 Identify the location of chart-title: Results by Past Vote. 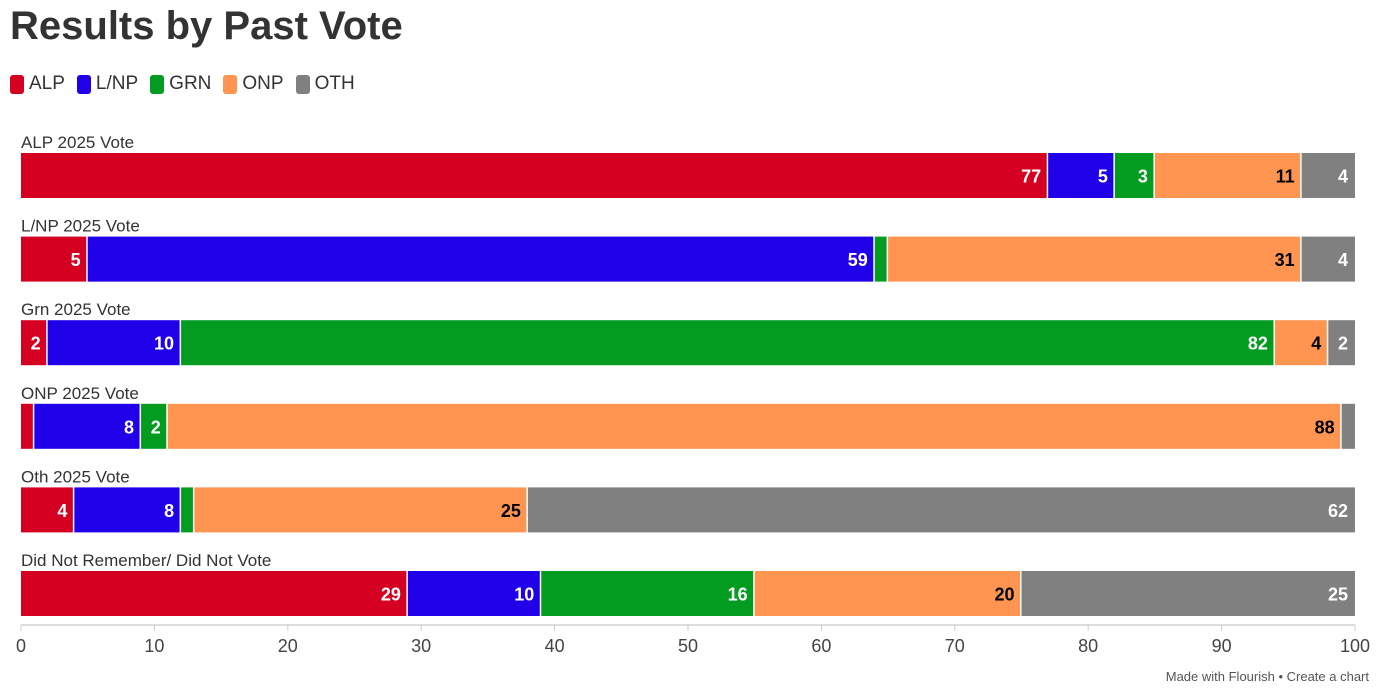
(206, 26).